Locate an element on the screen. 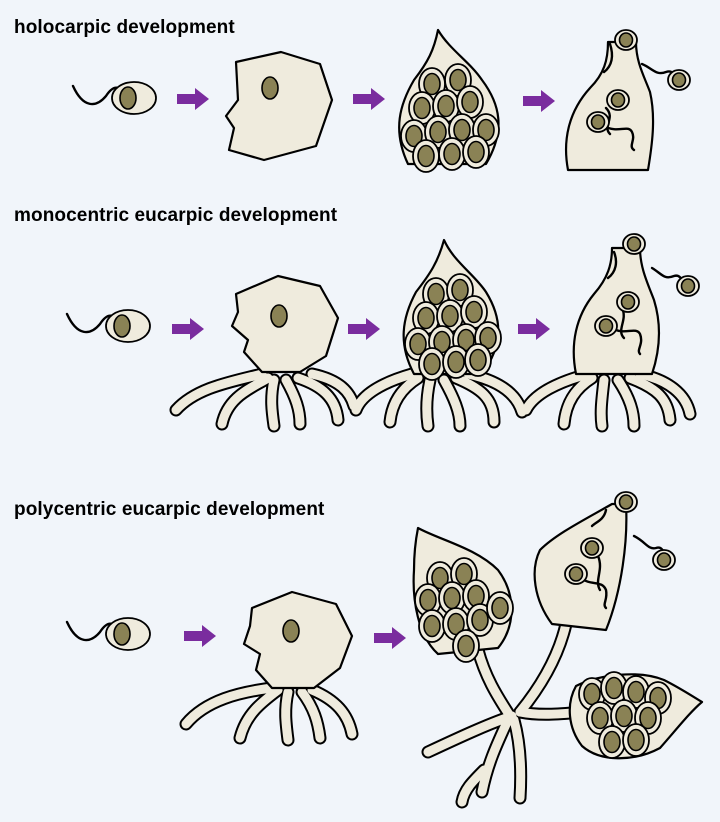  holocarpic-title: holocarpic development is located at coordinates (124, 27).